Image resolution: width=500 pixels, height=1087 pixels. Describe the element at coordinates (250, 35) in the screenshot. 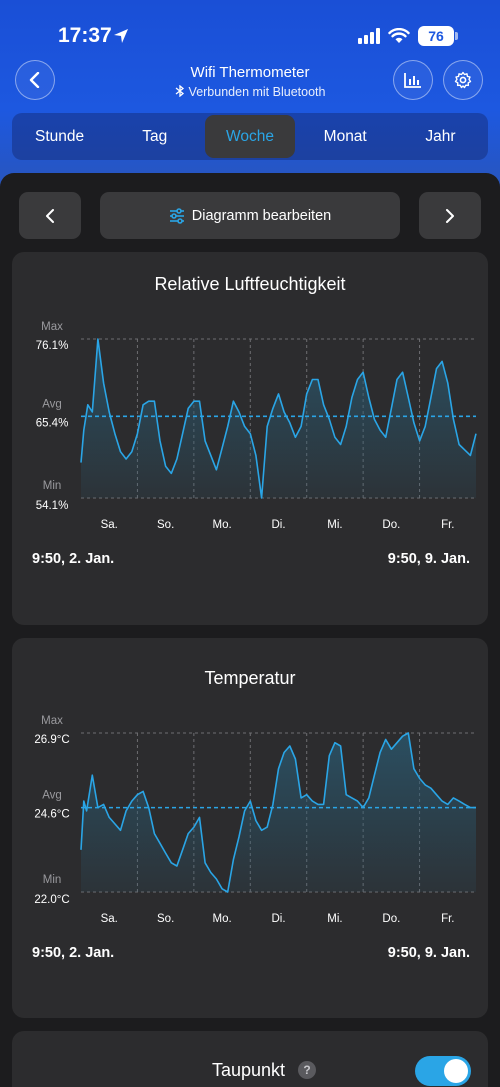

I see `status-bar: 17:37 76` at that location.